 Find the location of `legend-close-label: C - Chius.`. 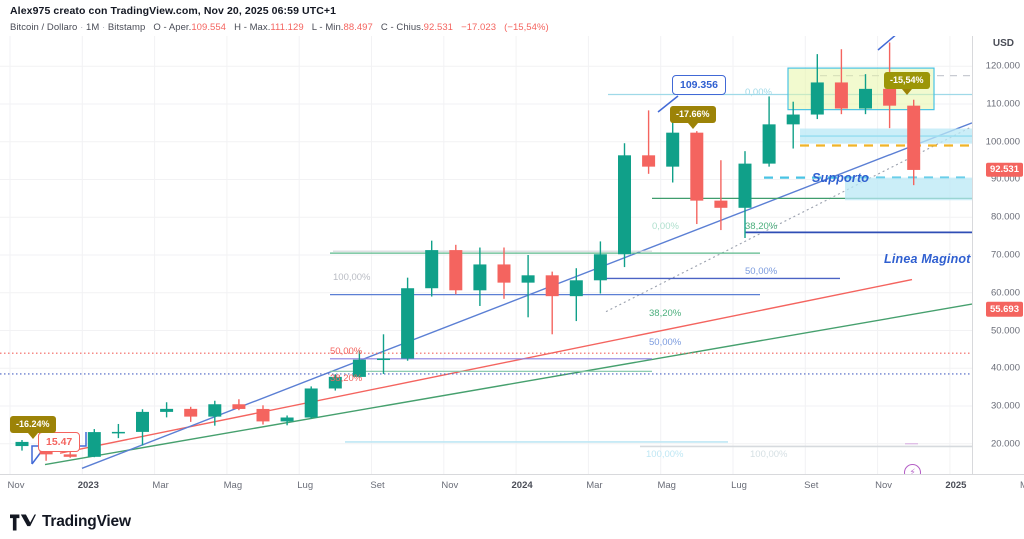

legend-close-label: C - Chius. is located at coordinates (402, 27).